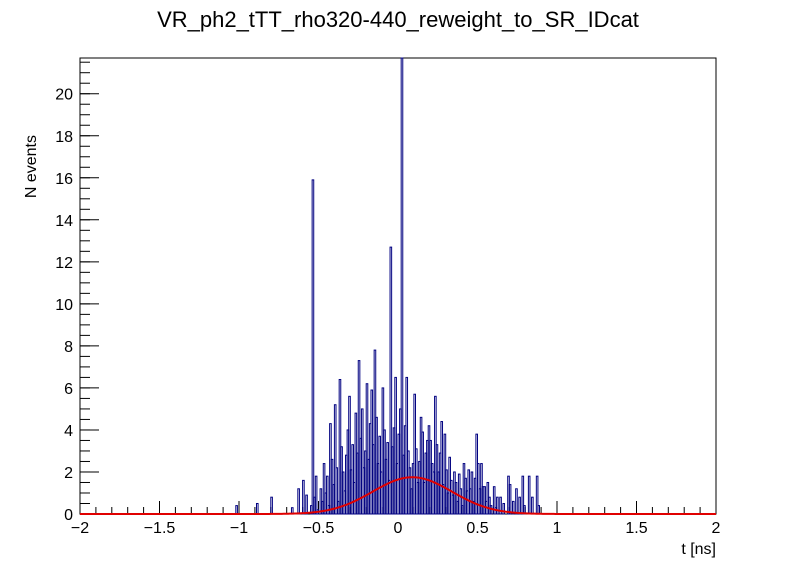  I want to click on y-tick-label: 16, so click(64, 179).